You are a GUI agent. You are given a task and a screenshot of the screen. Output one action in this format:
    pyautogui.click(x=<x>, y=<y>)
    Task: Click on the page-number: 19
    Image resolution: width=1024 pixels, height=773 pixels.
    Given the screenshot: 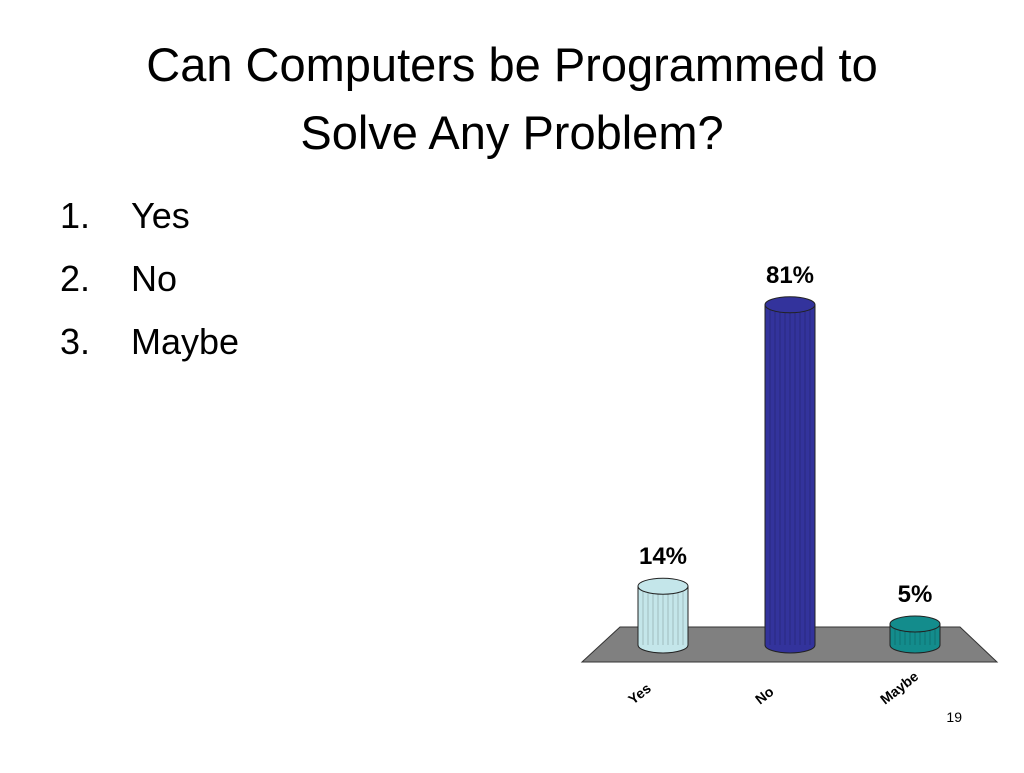 What is the action you would take?
    pyautogui.click(x=954, y=717)
    